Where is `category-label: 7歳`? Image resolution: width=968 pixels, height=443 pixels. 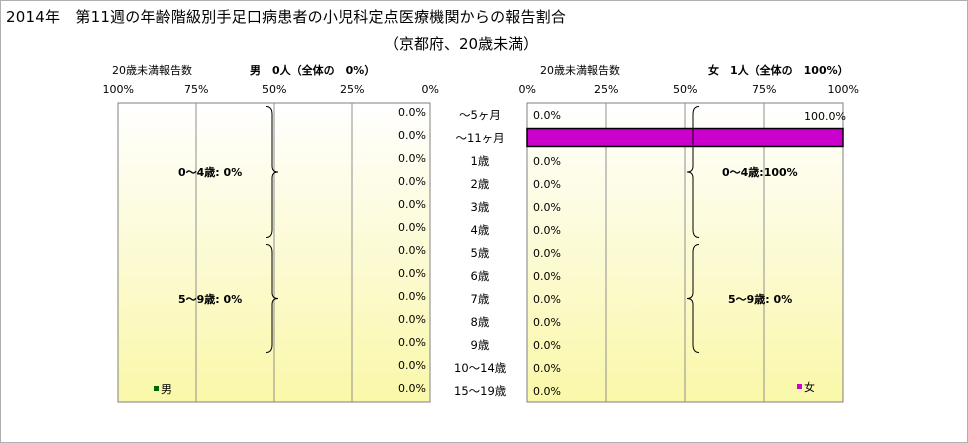 category-label: 7歳 is located at coordinates (480, 298).